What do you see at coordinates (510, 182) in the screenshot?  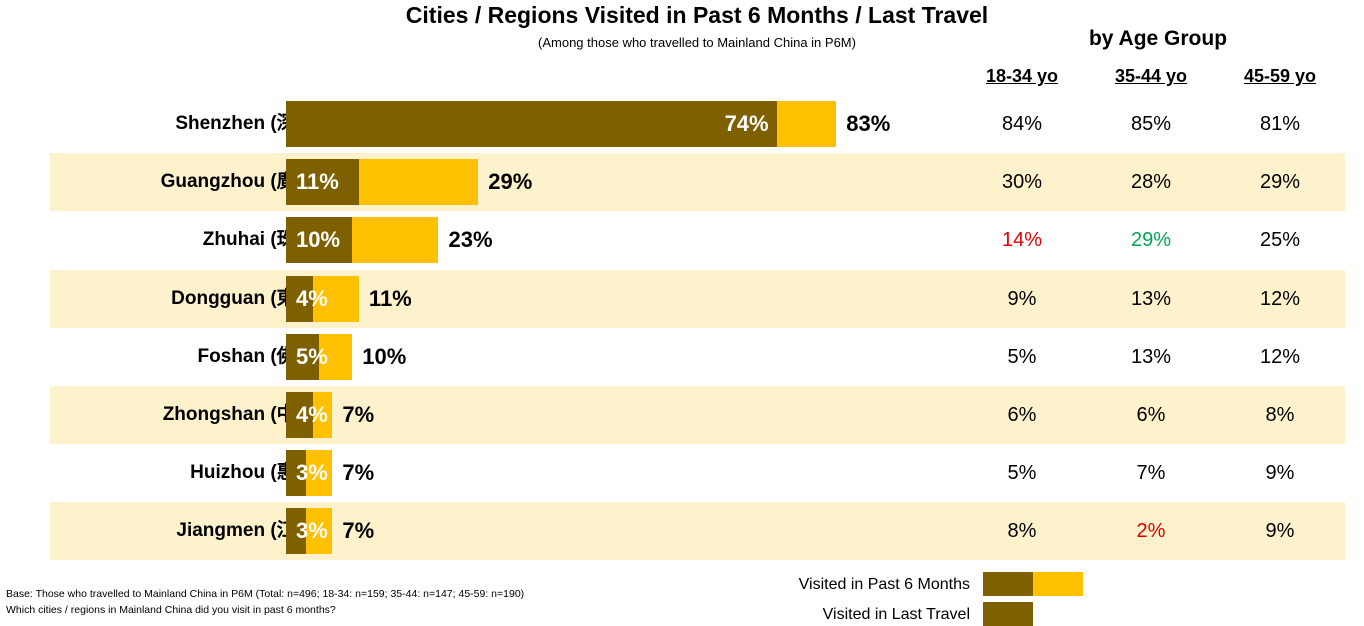 I see `data-label-p6m: 29%` at bounding box center [510, 182].